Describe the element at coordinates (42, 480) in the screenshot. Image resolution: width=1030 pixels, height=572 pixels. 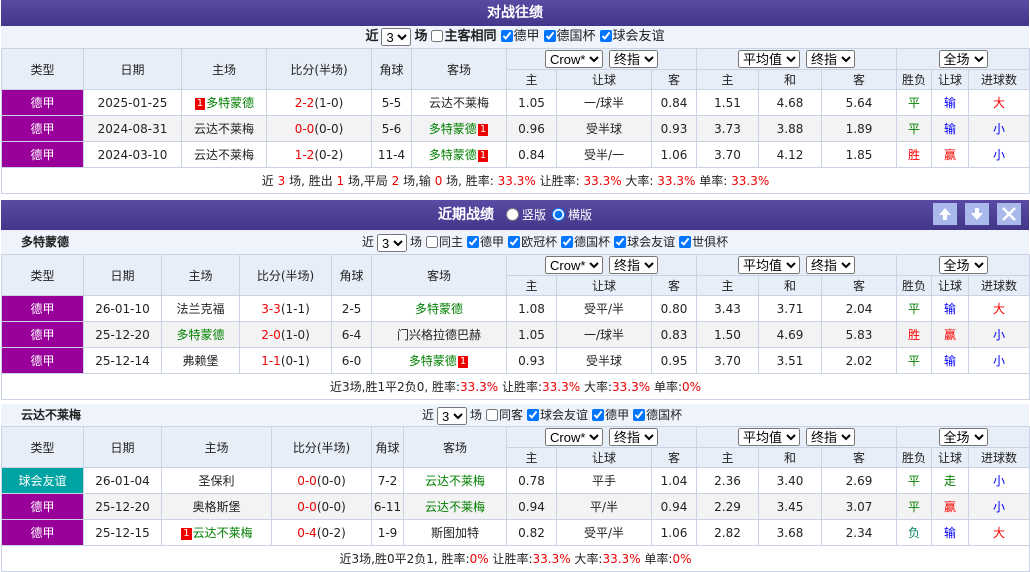
I see `match-type: 球会友谊` at that location.